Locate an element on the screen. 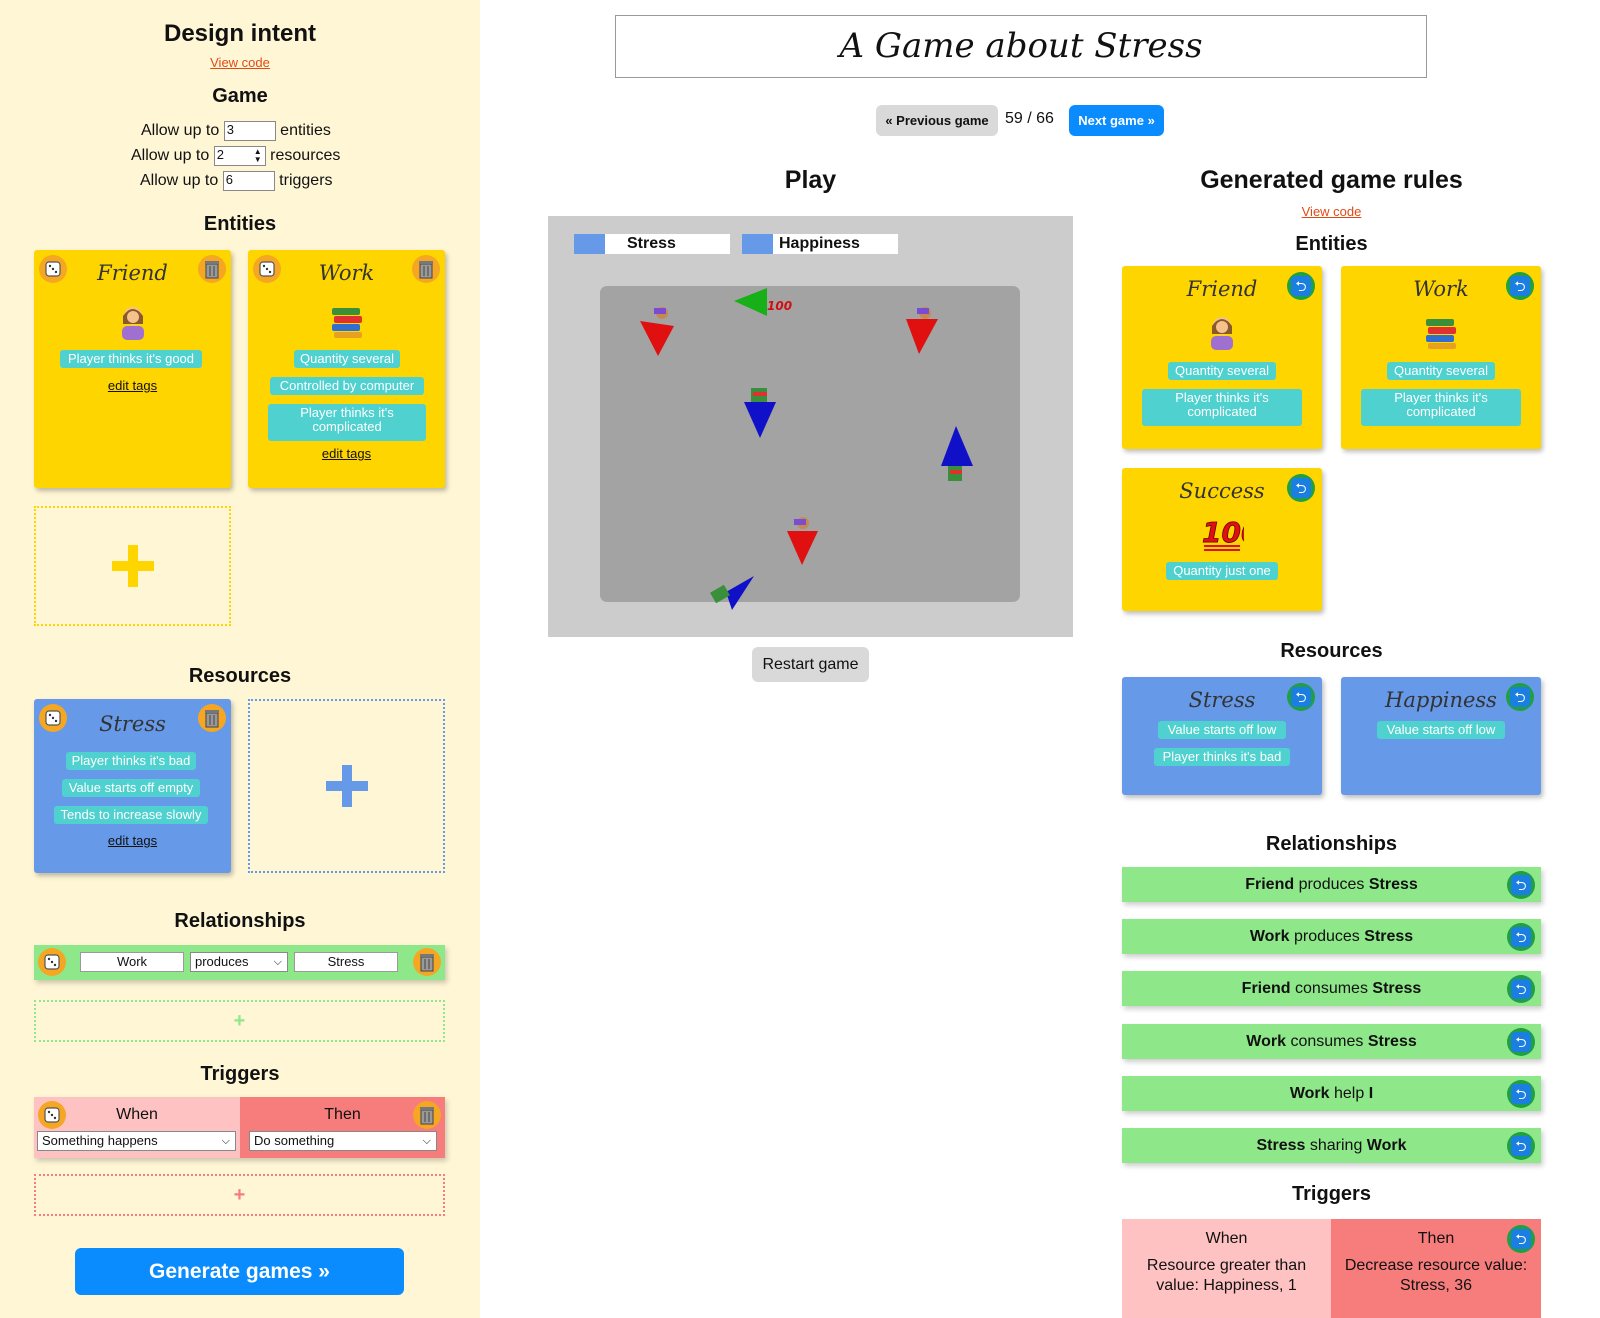 The image size is (1600, 1318). when-label: When is located at coordinates (1226, 1238).